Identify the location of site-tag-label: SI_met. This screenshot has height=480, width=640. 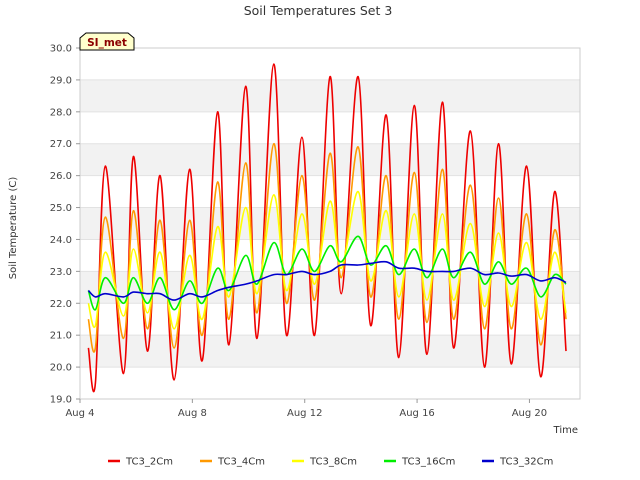
(107, 43).